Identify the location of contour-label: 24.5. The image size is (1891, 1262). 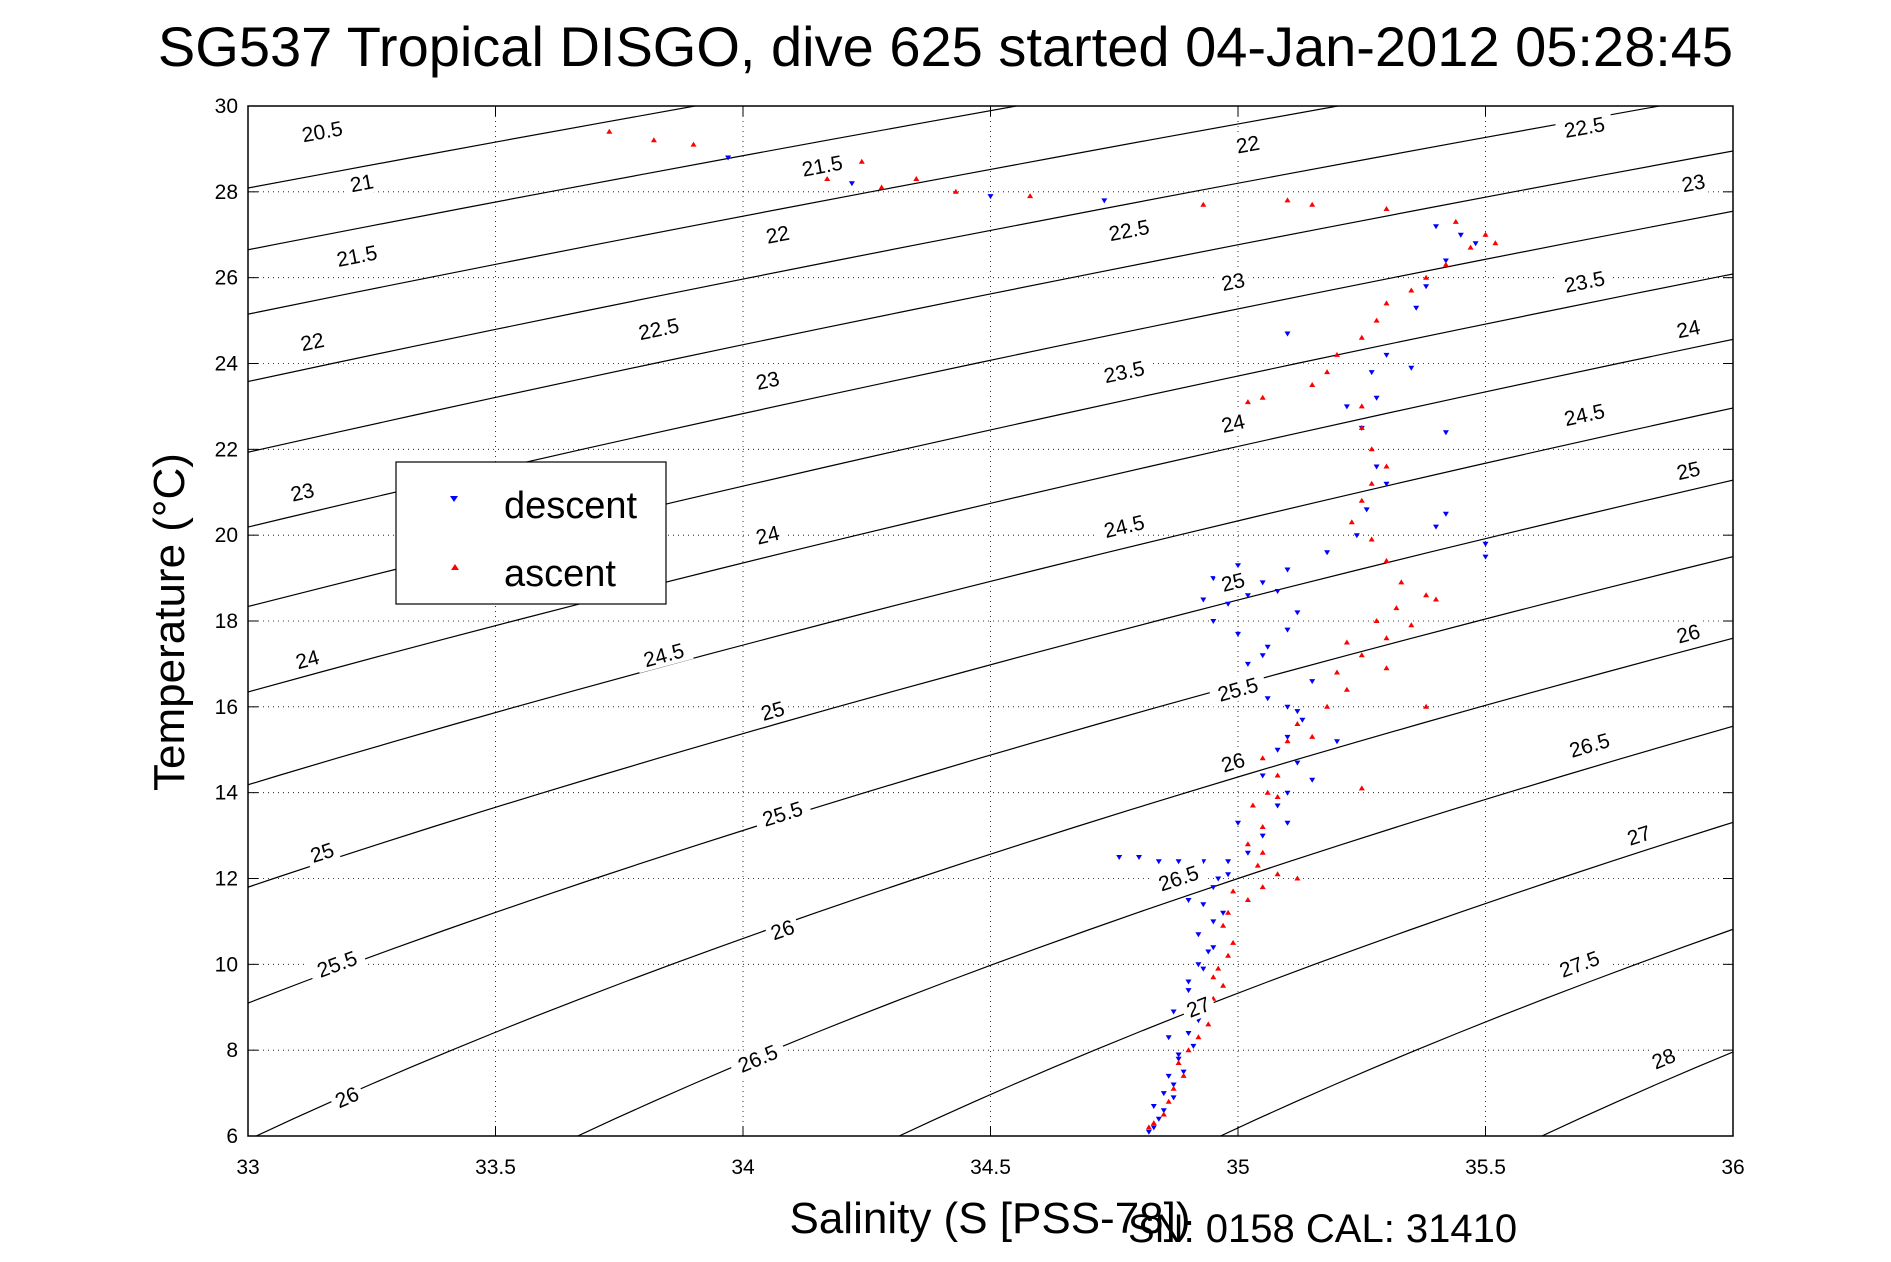
(663, 654).